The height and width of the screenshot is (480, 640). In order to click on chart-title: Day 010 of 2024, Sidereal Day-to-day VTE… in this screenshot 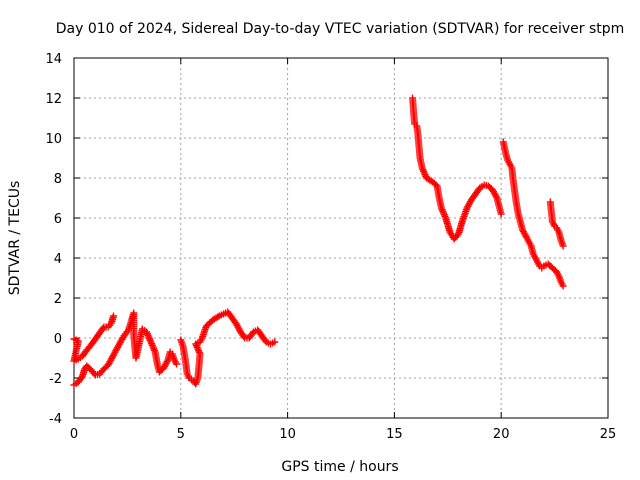, I will do `click(340, 29)`.